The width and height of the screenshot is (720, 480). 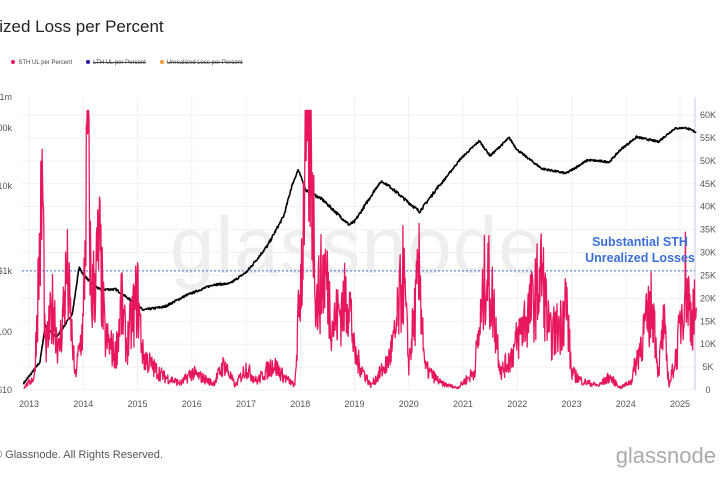 What do you see at coordinates (626, 404) in the screenshot?
I see `x-axis-tick: 2024` at bounding box center [626, 404].